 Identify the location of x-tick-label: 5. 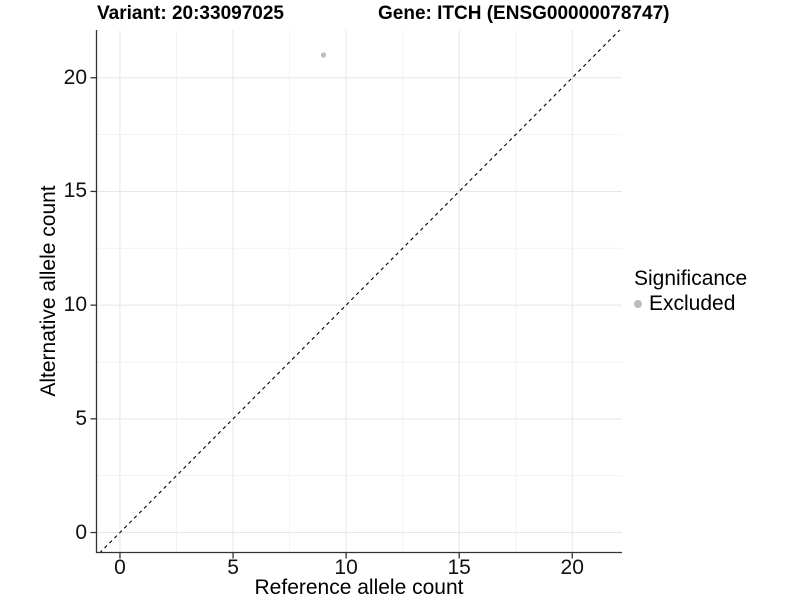
(233, 567).